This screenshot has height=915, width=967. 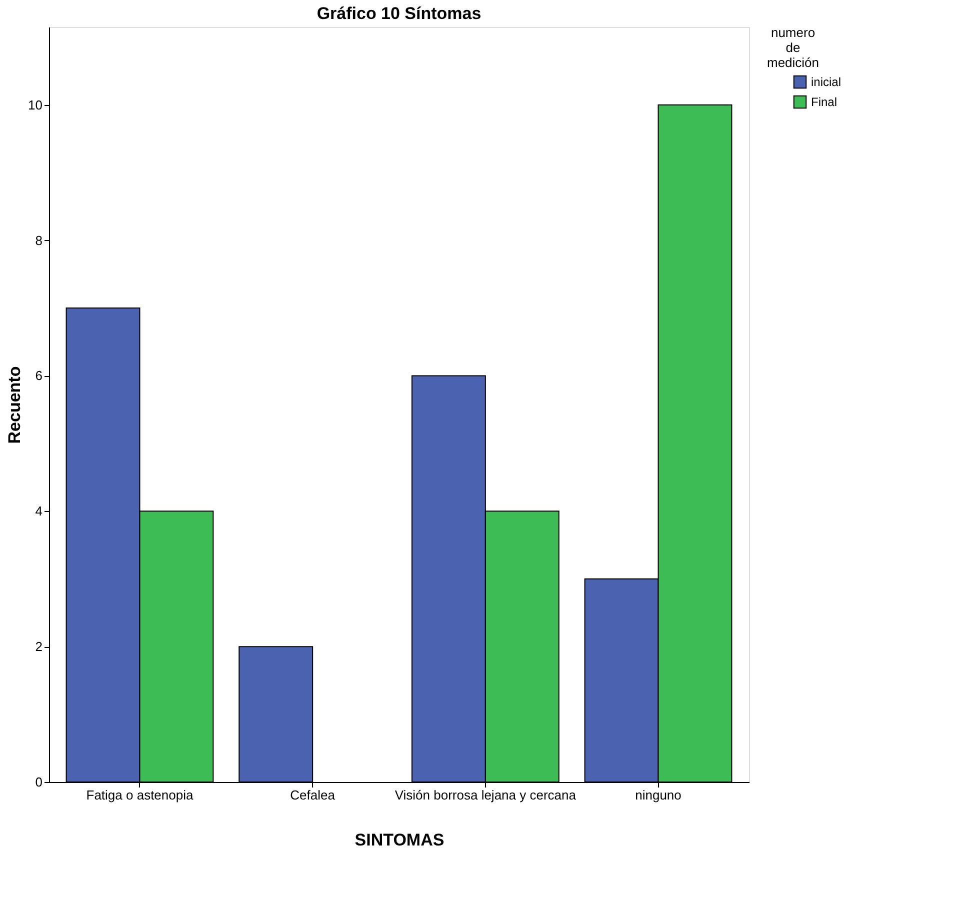 What do you see at coordinates (38, 646) in the screenshot?
I see `y-tick-label: 2` at bounding box center [38, 646].